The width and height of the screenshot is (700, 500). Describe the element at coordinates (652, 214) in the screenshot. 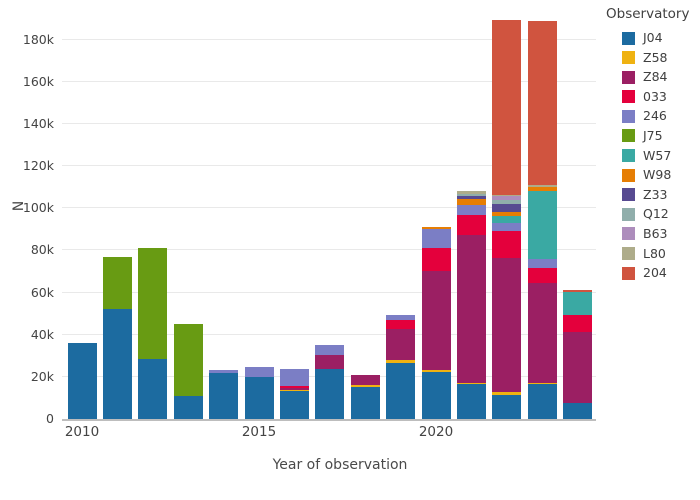

I see `legend-item-Q12: Q12` at that location.